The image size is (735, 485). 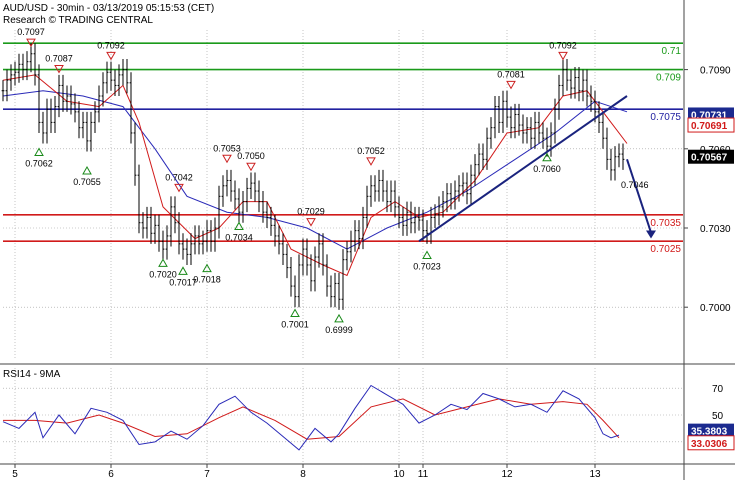 I want to click on swing-high-label: 0.7042, so click(x=179, y=177).